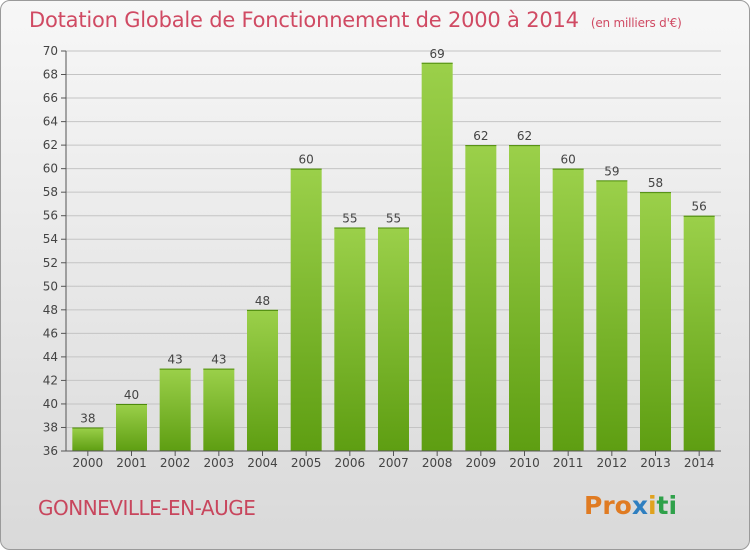 This screenshot has height=550, width=750. Describe the element at coordinates (568, 463) in the screenshot. I see `x-tick-label: 2011` at that location.